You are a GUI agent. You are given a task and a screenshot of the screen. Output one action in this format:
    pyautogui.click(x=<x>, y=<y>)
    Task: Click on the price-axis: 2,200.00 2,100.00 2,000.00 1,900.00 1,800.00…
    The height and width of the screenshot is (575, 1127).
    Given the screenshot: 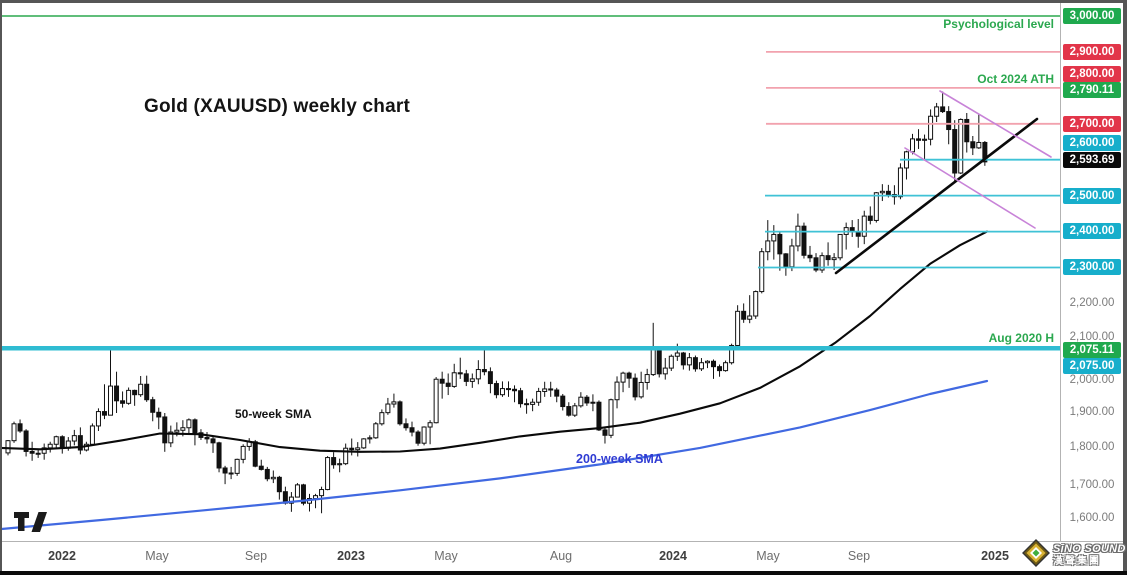 What is the action you would take?
    pyautogui.click(x=1092, y=270)
    